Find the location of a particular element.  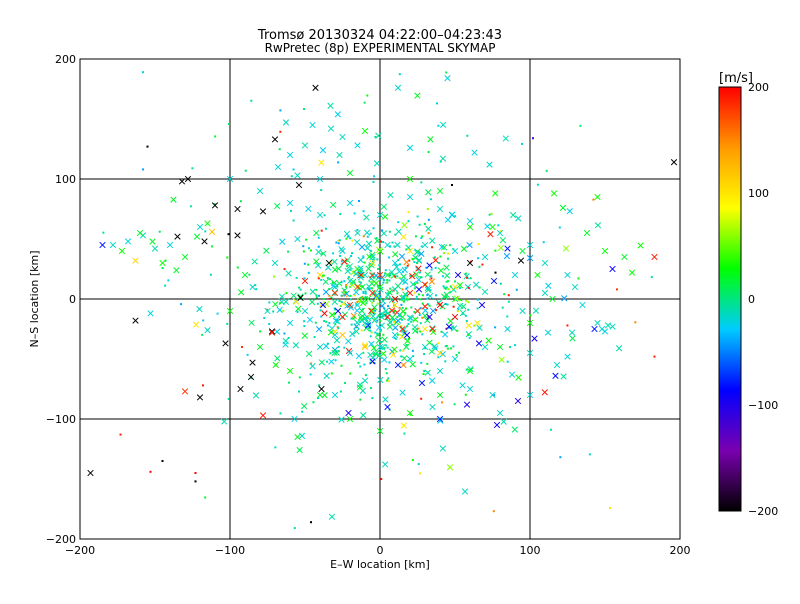

colorbar-tick-label: 0 is located at coordinates (751, 299).